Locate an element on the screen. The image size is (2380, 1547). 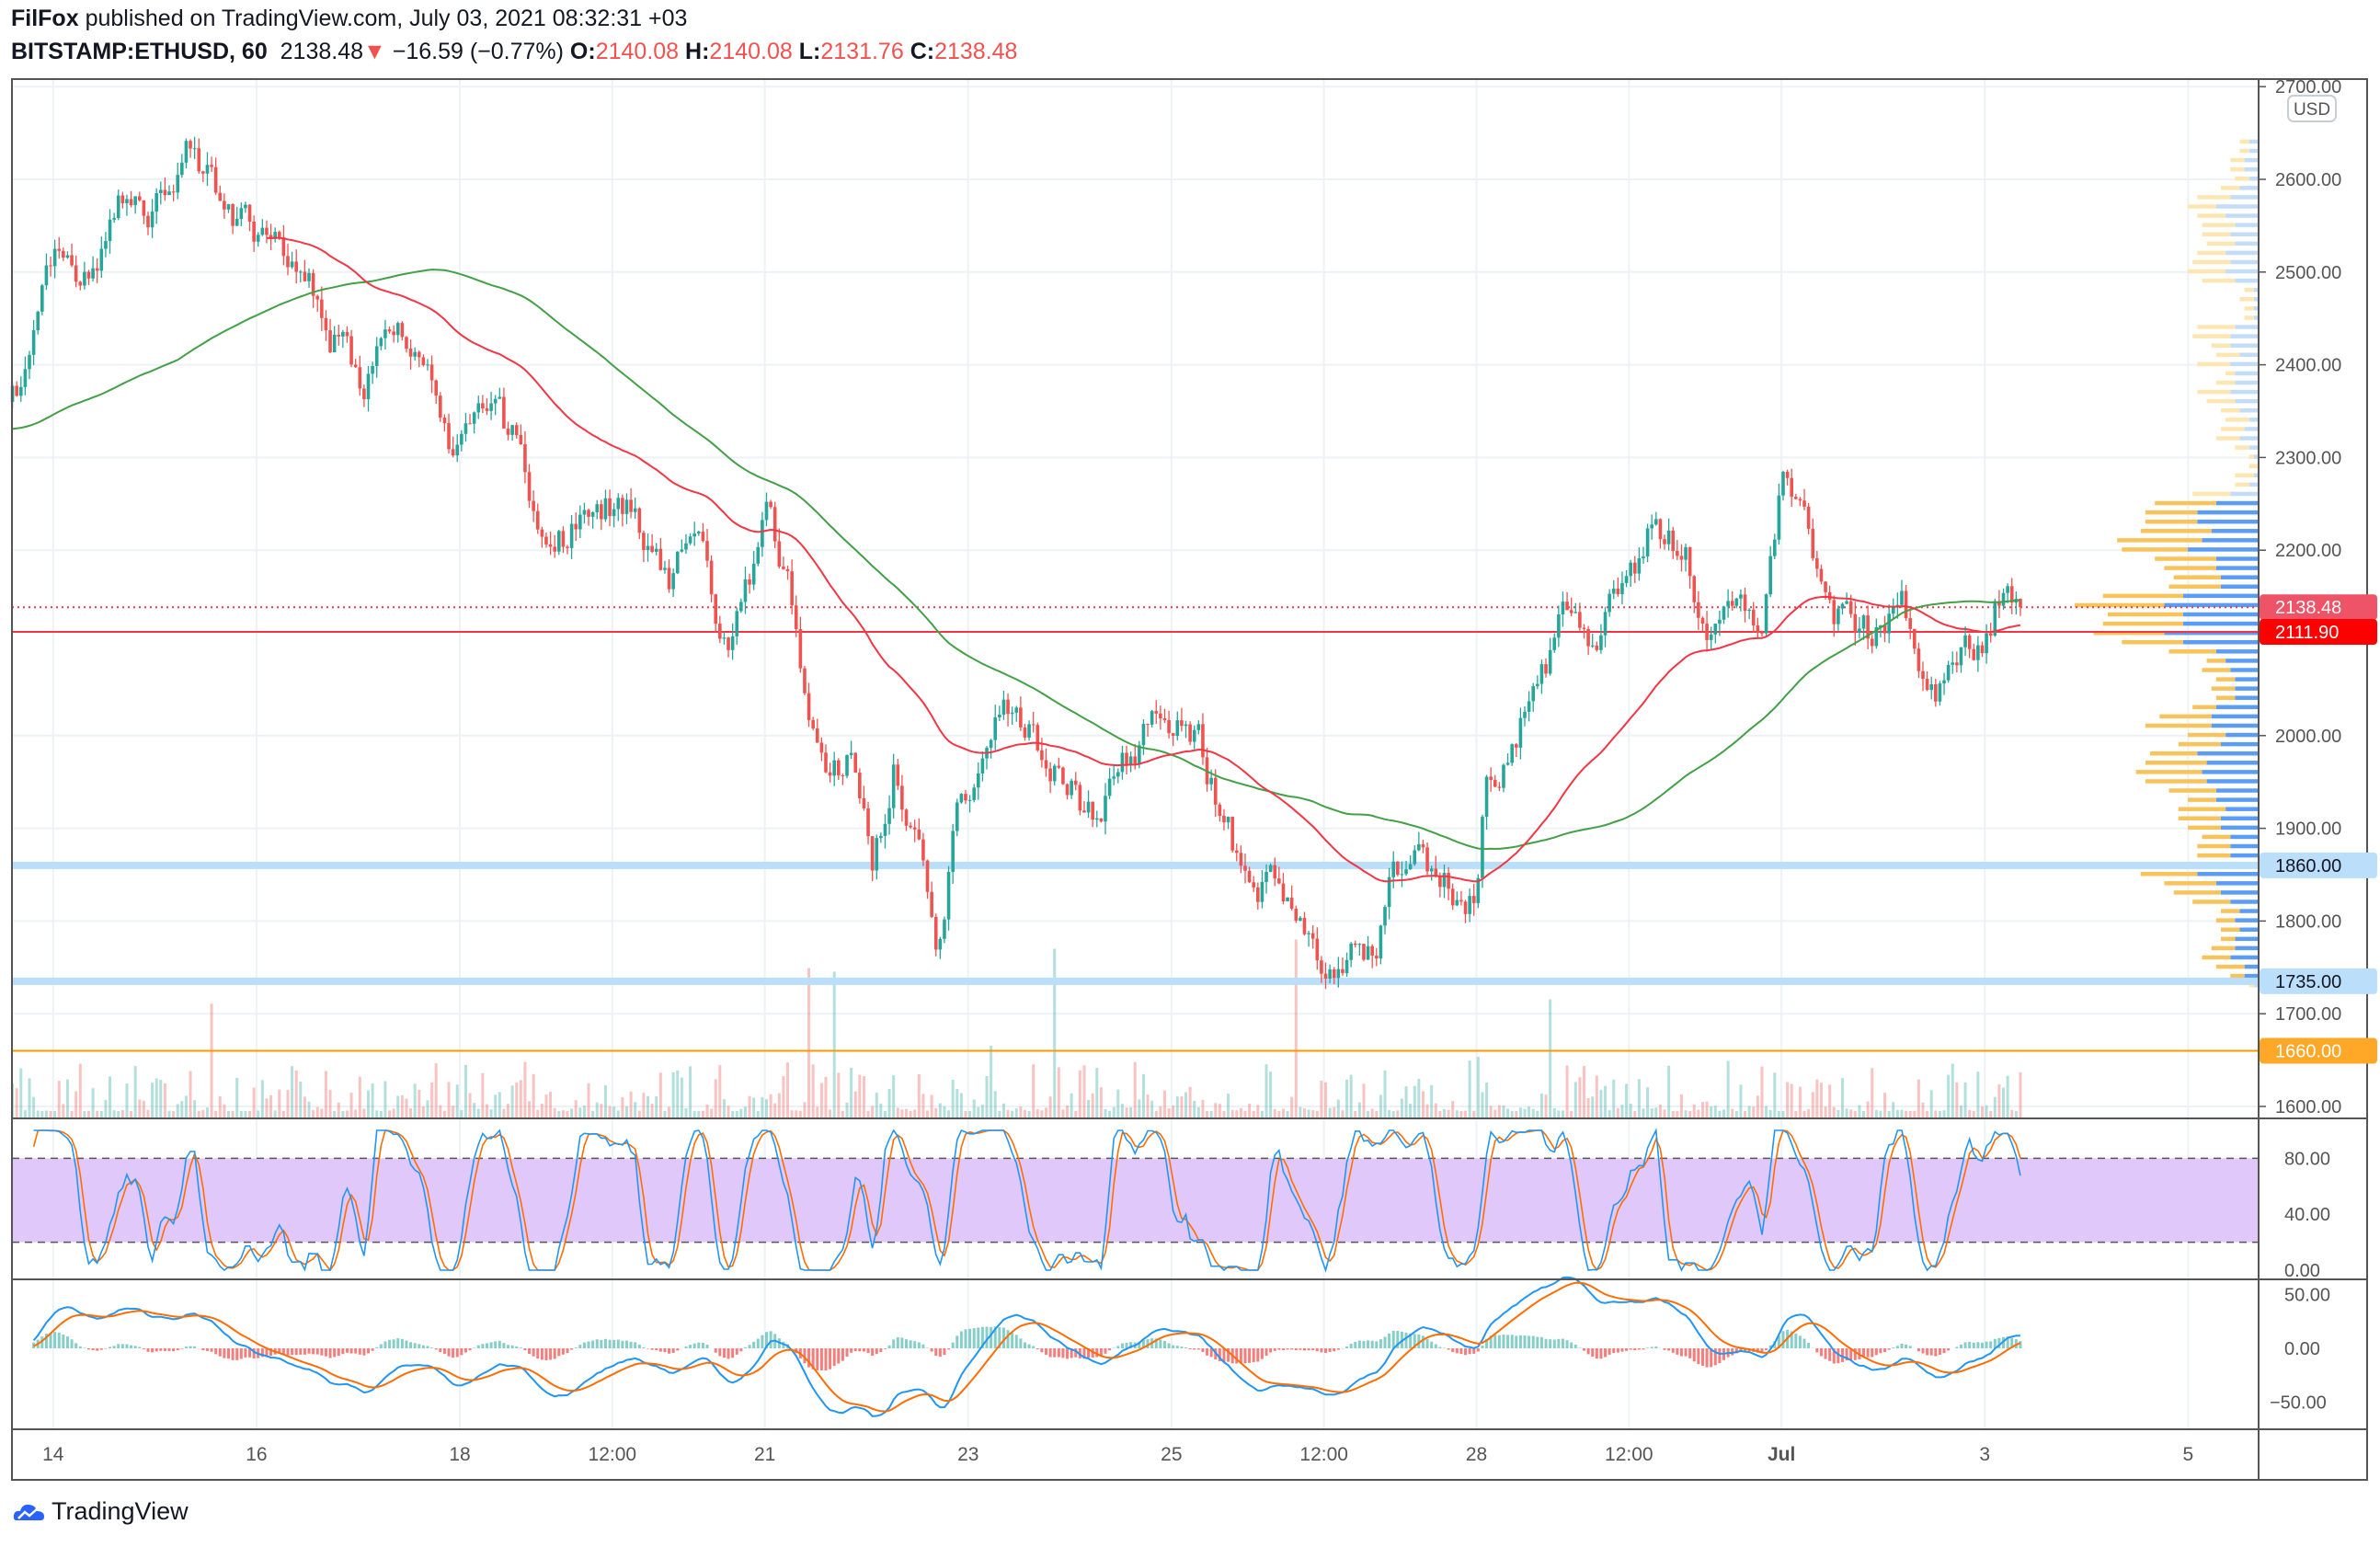
price-tick-label: 1700.00 is located at coordinates (2308, 1014).